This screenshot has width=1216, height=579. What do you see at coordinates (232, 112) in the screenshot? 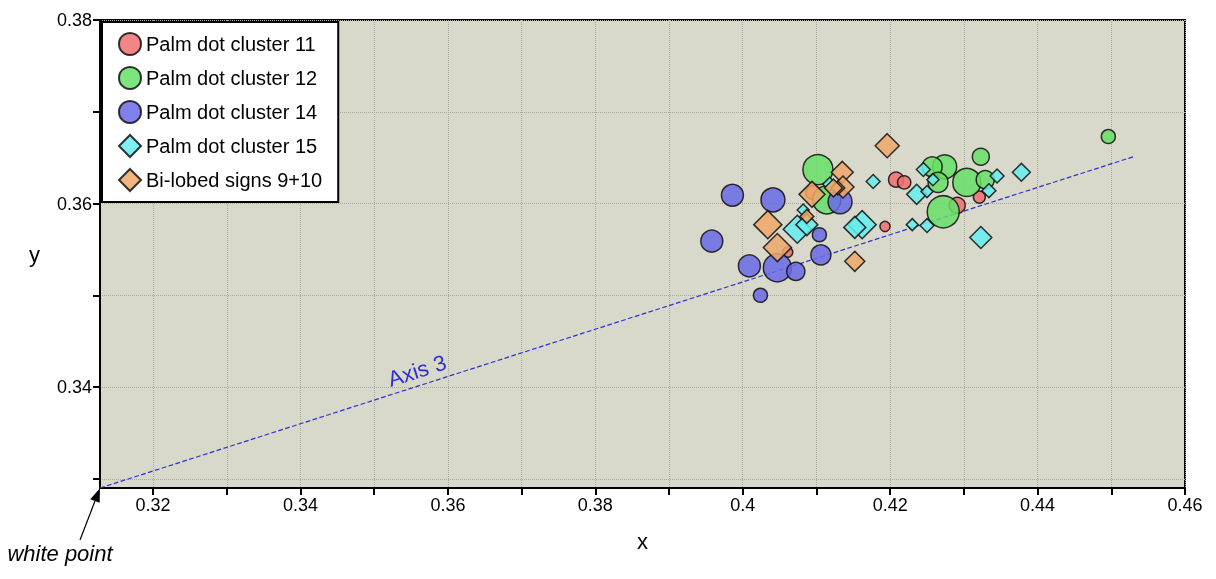
I see `legend-label: Palm dot cluster 14` at bounding box center [232, 112].